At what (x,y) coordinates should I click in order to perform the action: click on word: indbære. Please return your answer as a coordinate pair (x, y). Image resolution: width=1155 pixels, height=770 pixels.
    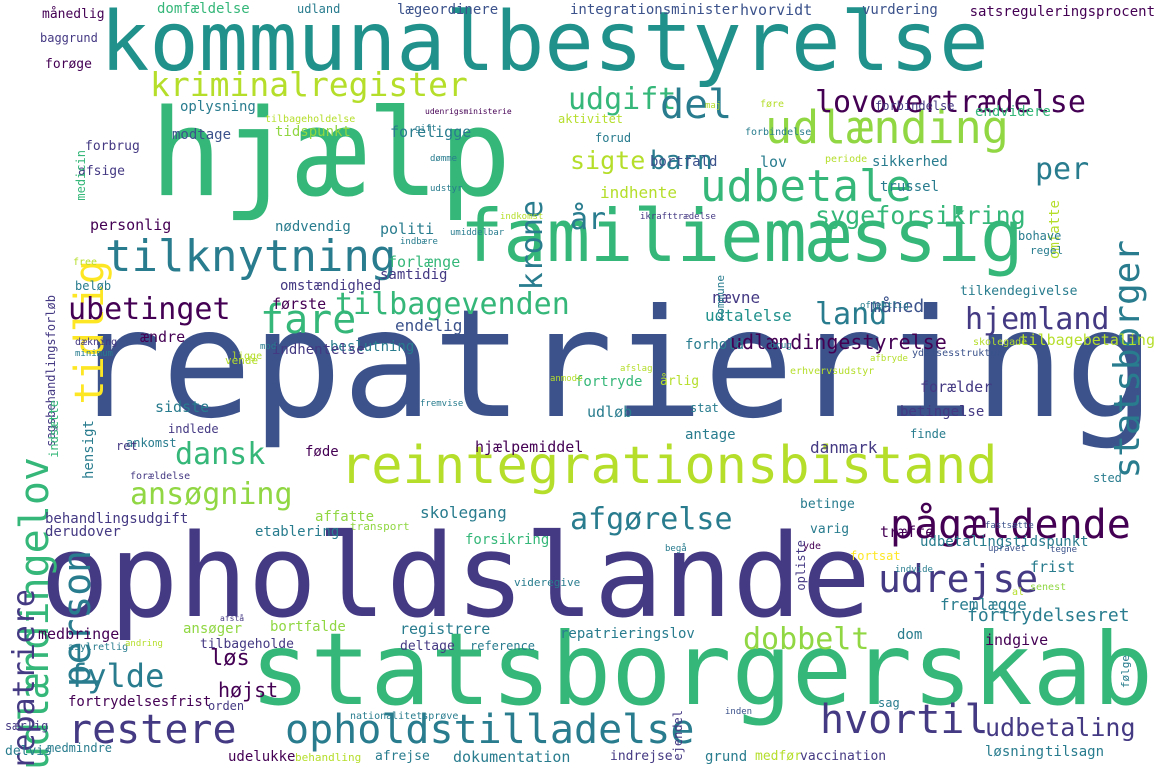
    Looking at the image, I should click on (419, 242).